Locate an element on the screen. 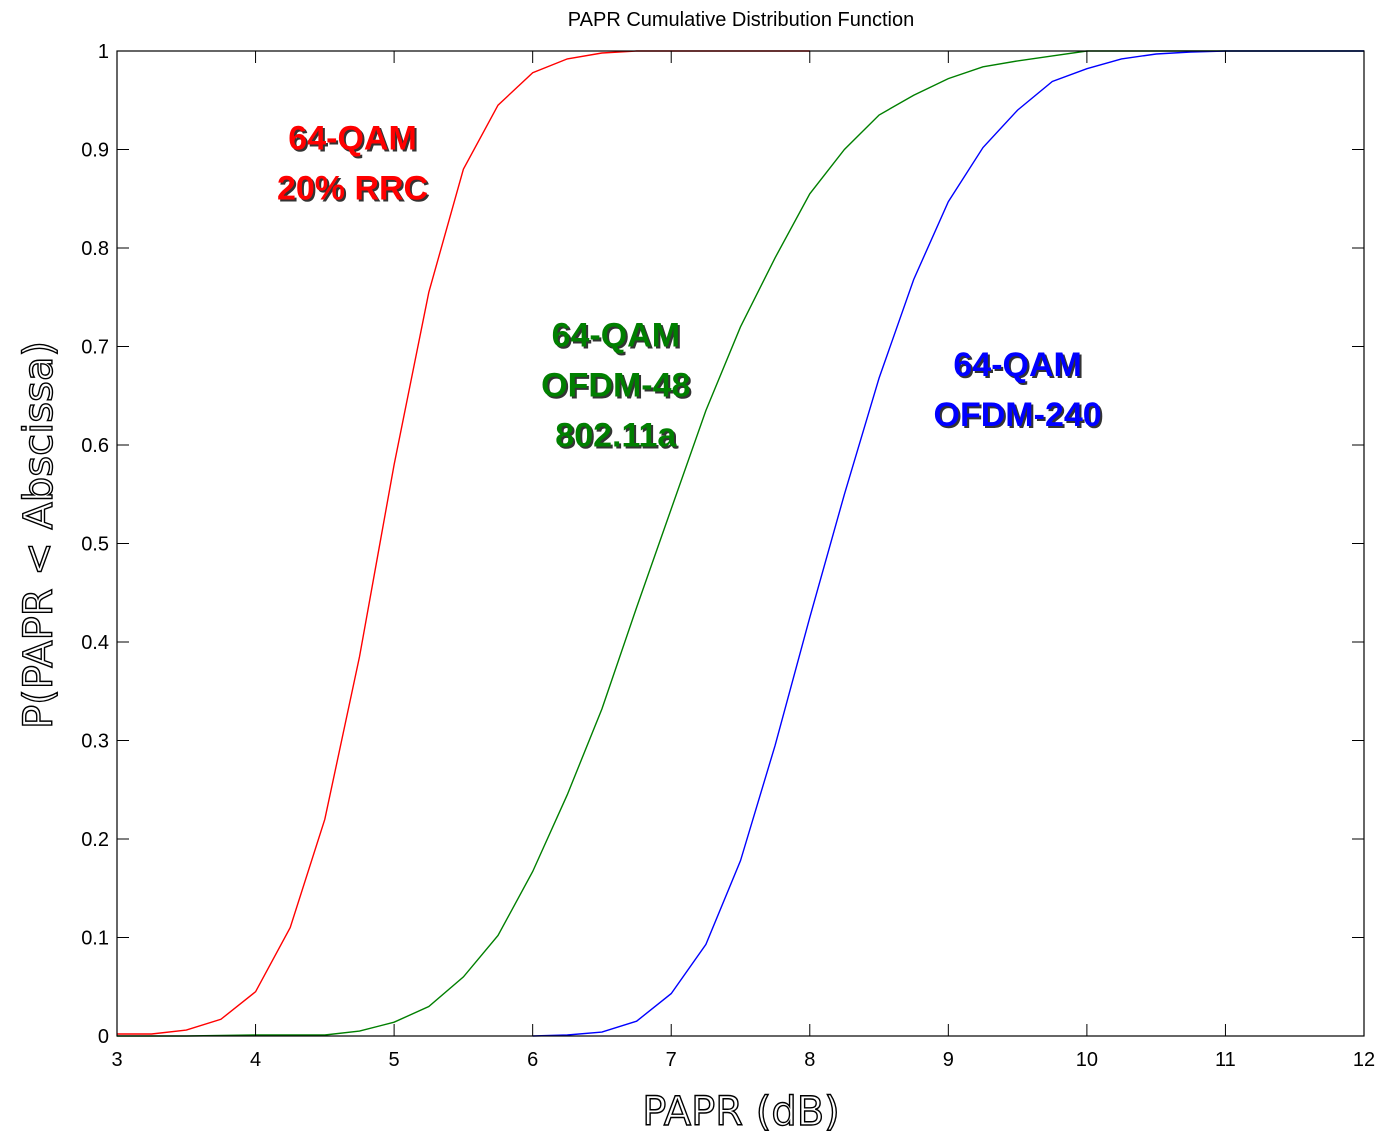 Image resolution: width=1382 pixels, height=1141 pixels. x-tick-label: 4 is located at coordinates (255, 1060).